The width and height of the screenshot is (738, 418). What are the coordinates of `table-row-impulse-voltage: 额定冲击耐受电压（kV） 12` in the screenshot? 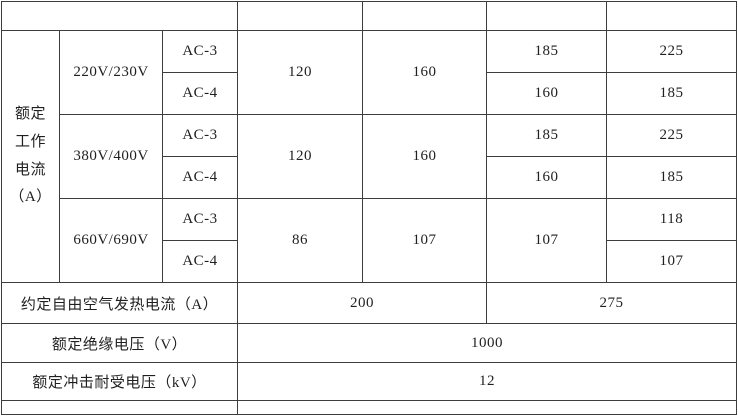 It's located at (369, 381).